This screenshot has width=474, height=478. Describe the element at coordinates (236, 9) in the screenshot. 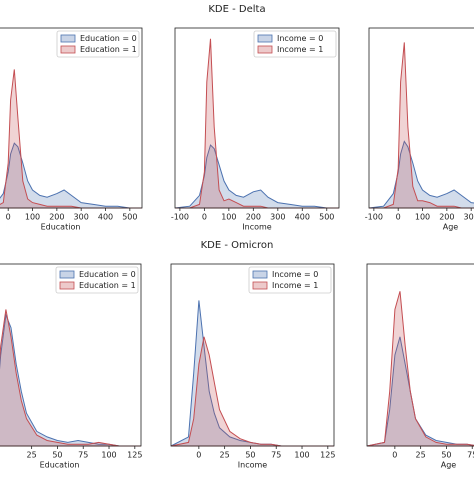

I see `row-title: KDE - Delta` at that location.